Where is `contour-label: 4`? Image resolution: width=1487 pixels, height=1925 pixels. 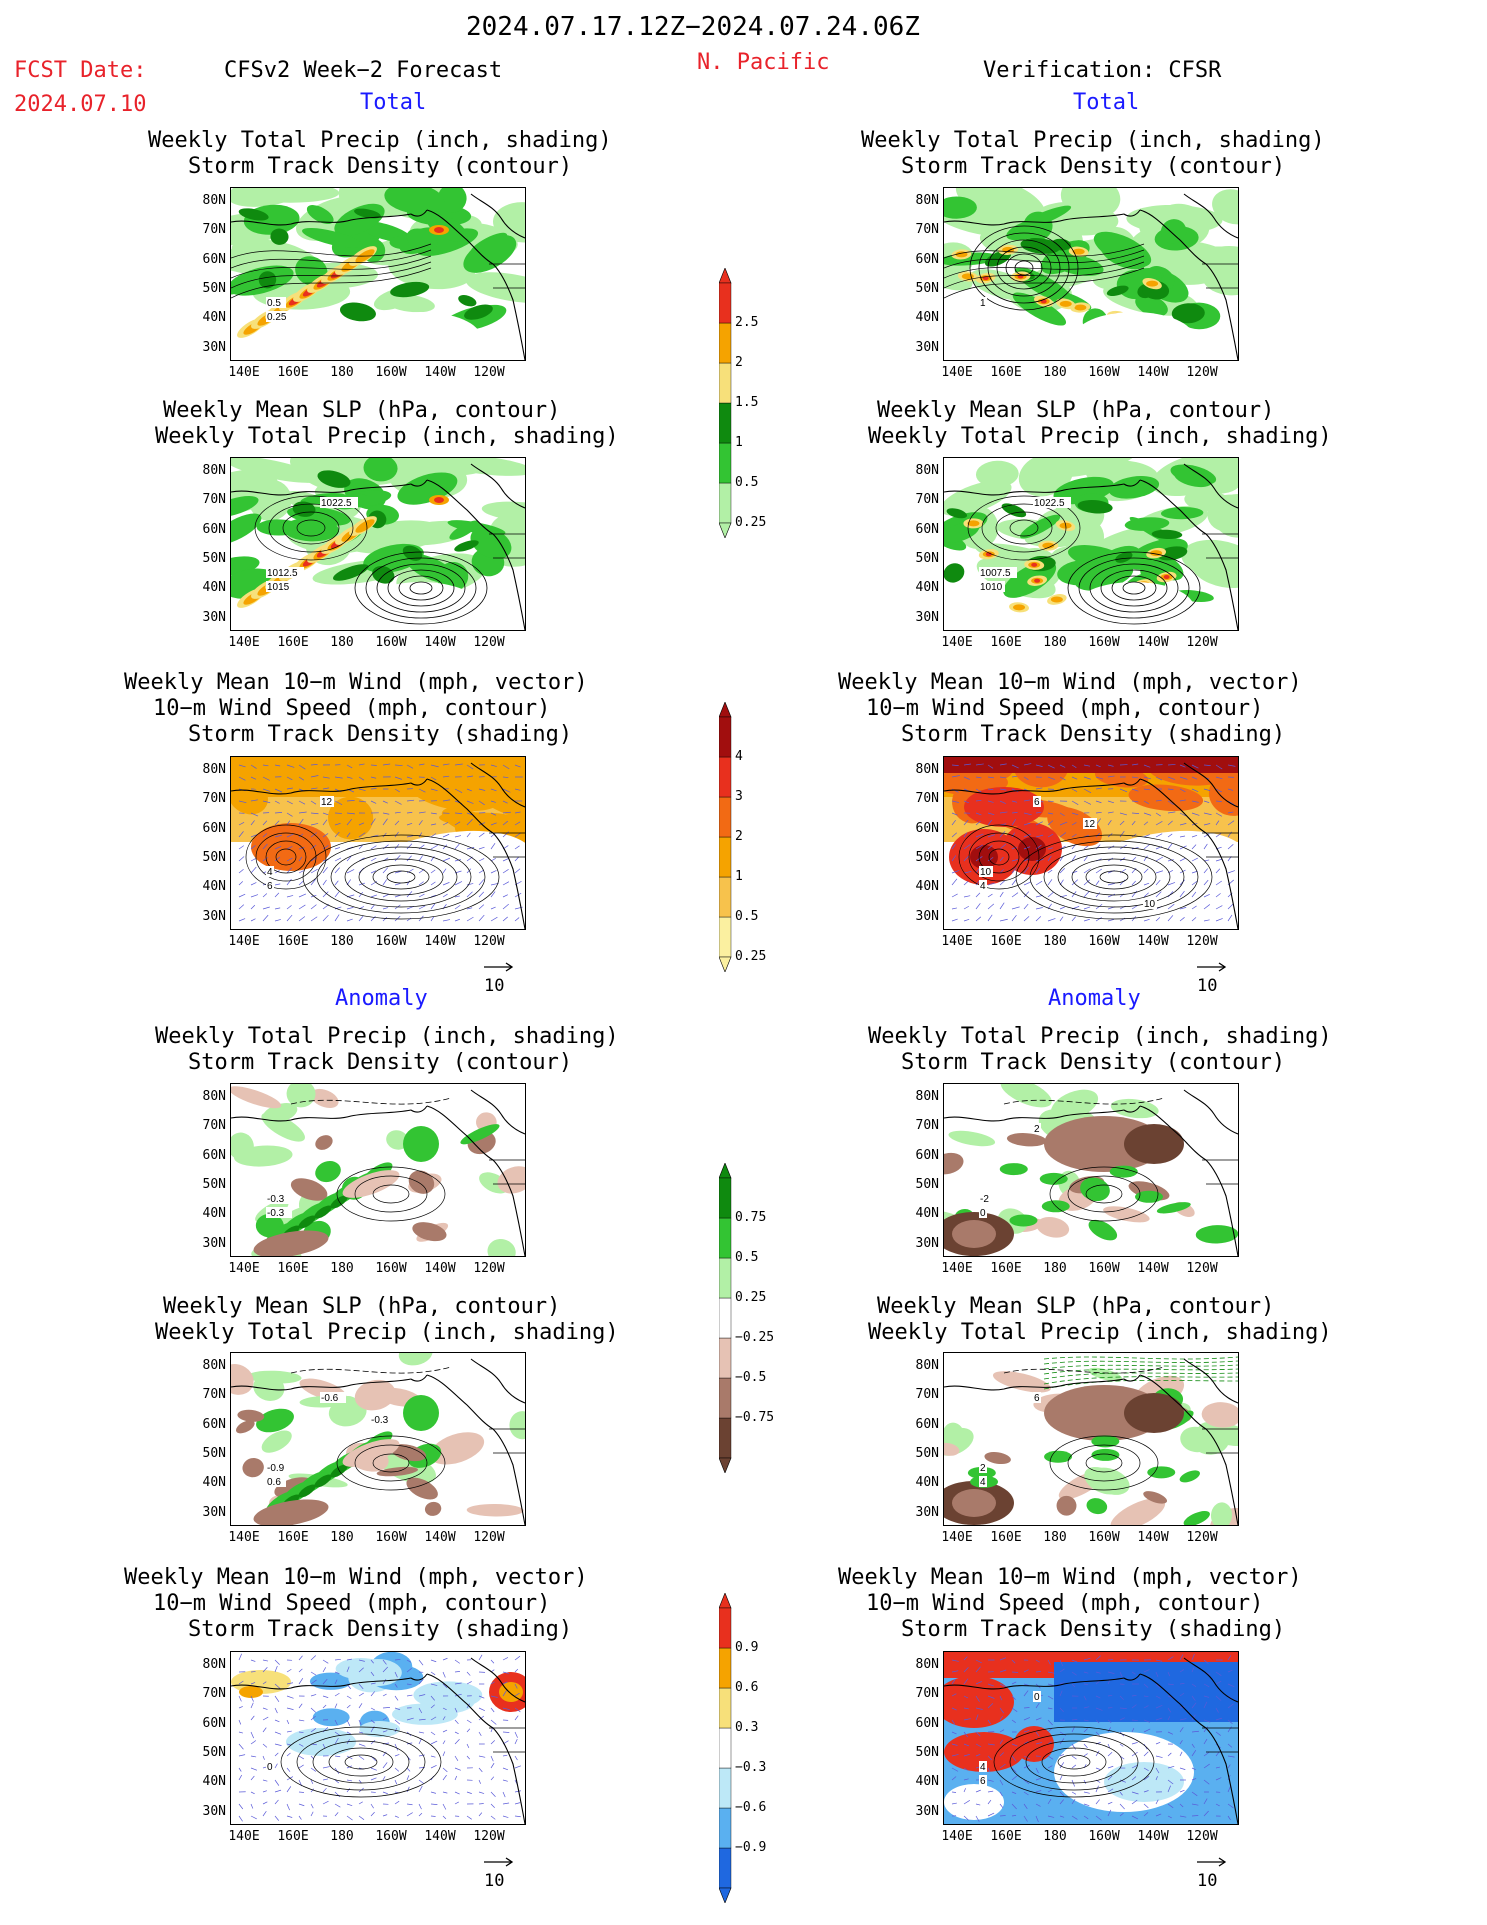
contour-label: 4 is located at coordinates (270, 872).